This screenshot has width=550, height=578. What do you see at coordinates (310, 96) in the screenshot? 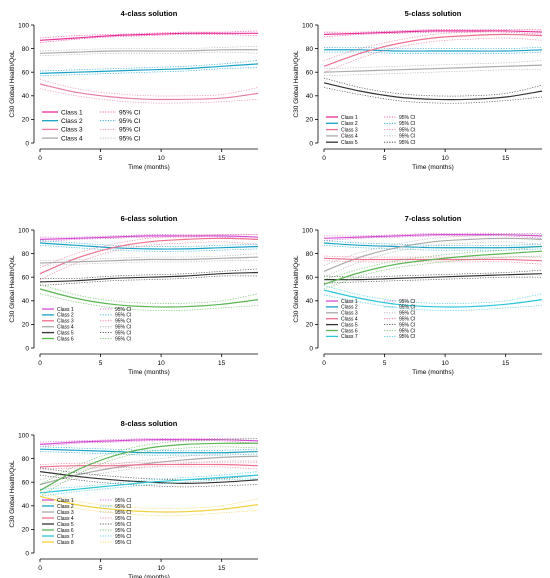
I see `y-tick-label: 40` at bounding box center [310, 96].